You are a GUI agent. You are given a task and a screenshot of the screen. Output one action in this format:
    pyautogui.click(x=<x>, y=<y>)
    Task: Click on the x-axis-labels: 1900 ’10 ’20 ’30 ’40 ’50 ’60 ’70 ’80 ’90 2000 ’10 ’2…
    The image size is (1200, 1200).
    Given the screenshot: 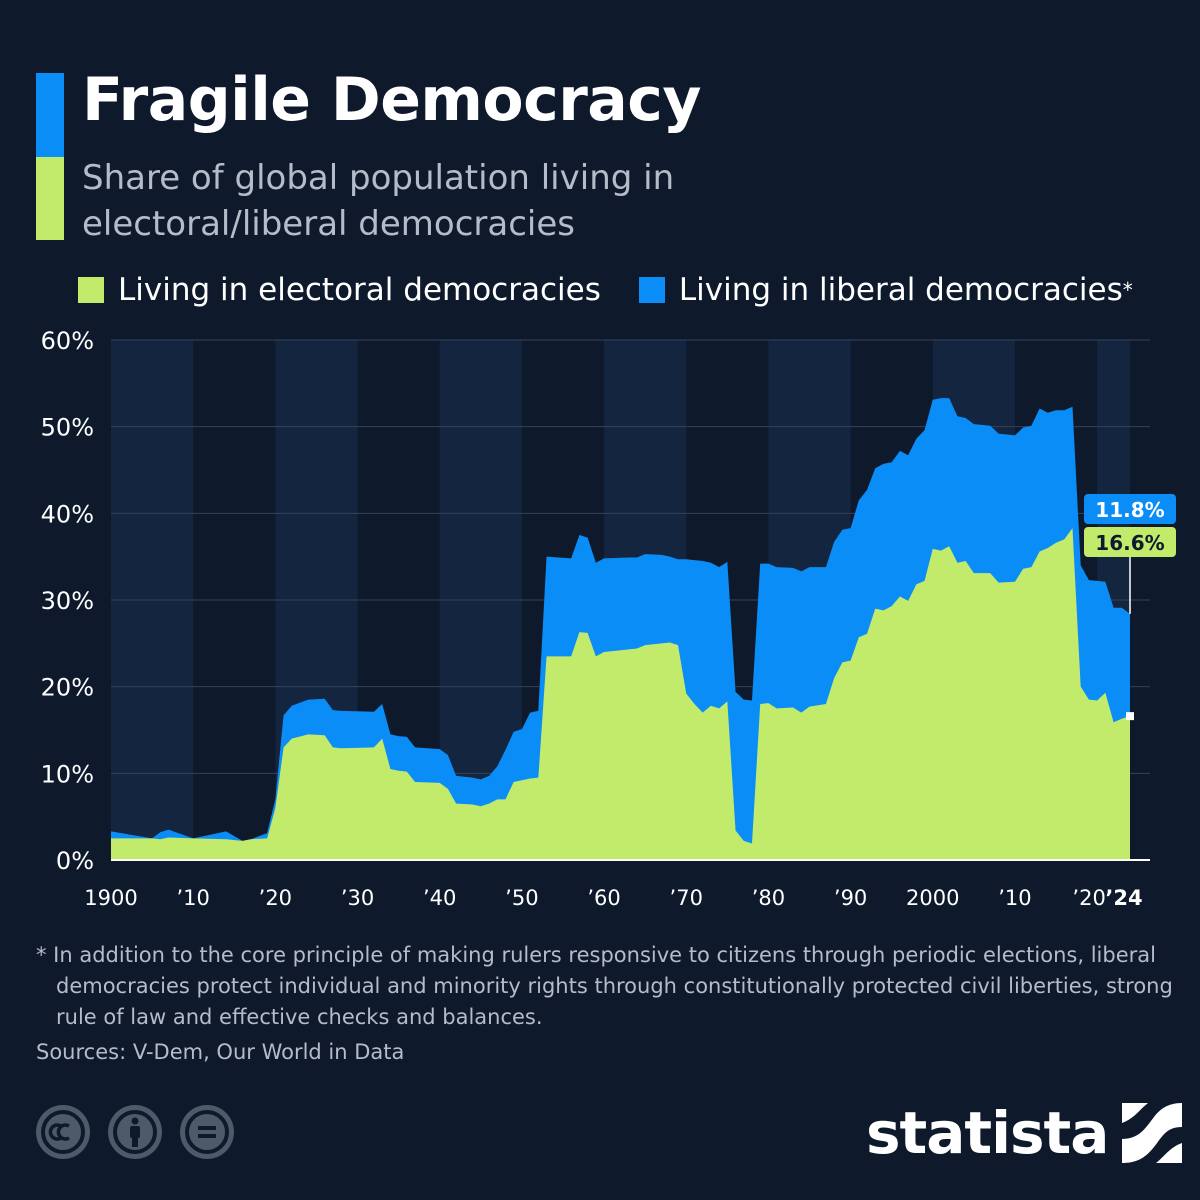 What is the action you would take?
    pyautogui.click(x=613, y=898)
    